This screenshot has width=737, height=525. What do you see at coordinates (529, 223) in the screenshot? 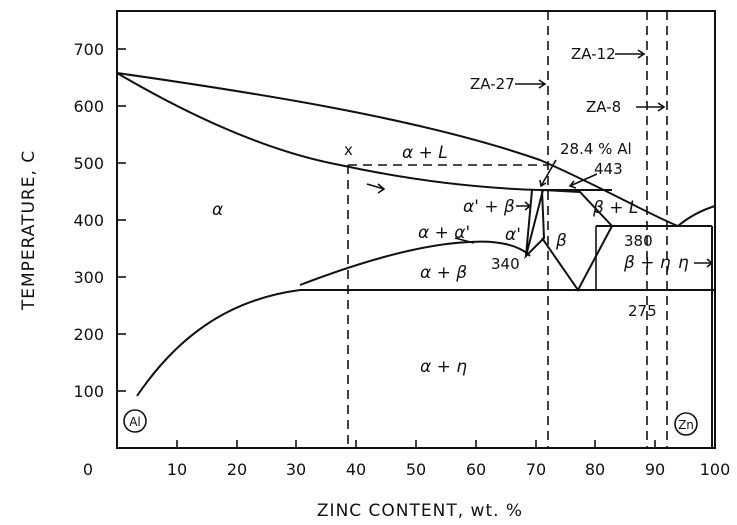
I see `alphaprime-boundary` at bounding box center [529, 223].